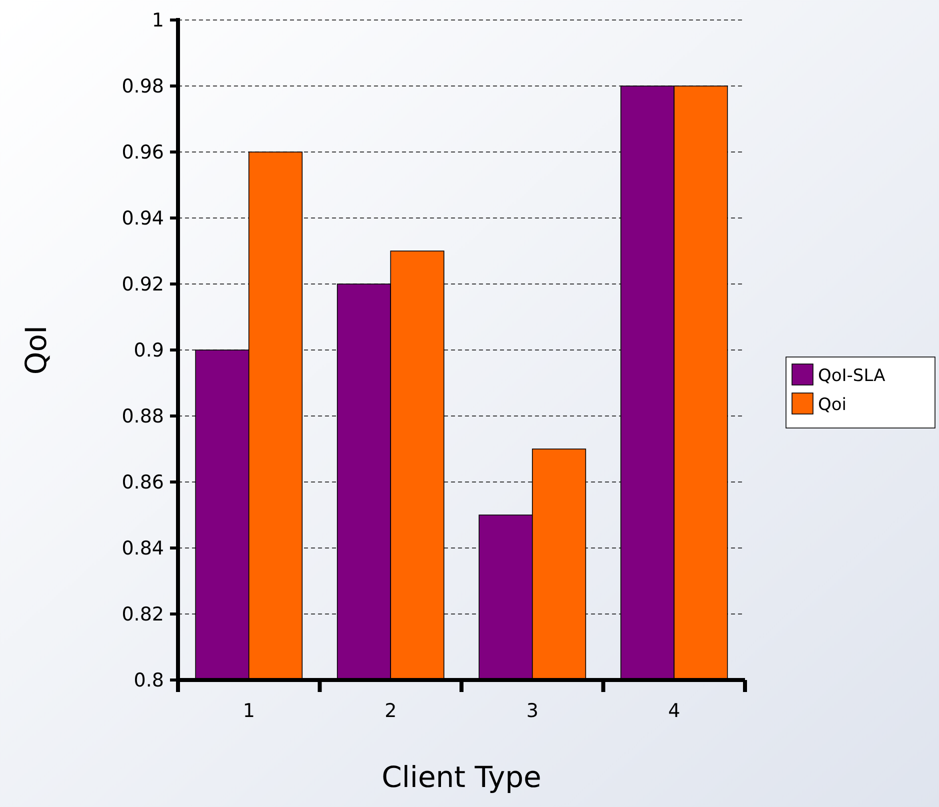 This screenshot has width=939, height=807. Describe the element at coordinates (143, 549) in the screenshot. I see `y-tick-label: 0.84` at that location.